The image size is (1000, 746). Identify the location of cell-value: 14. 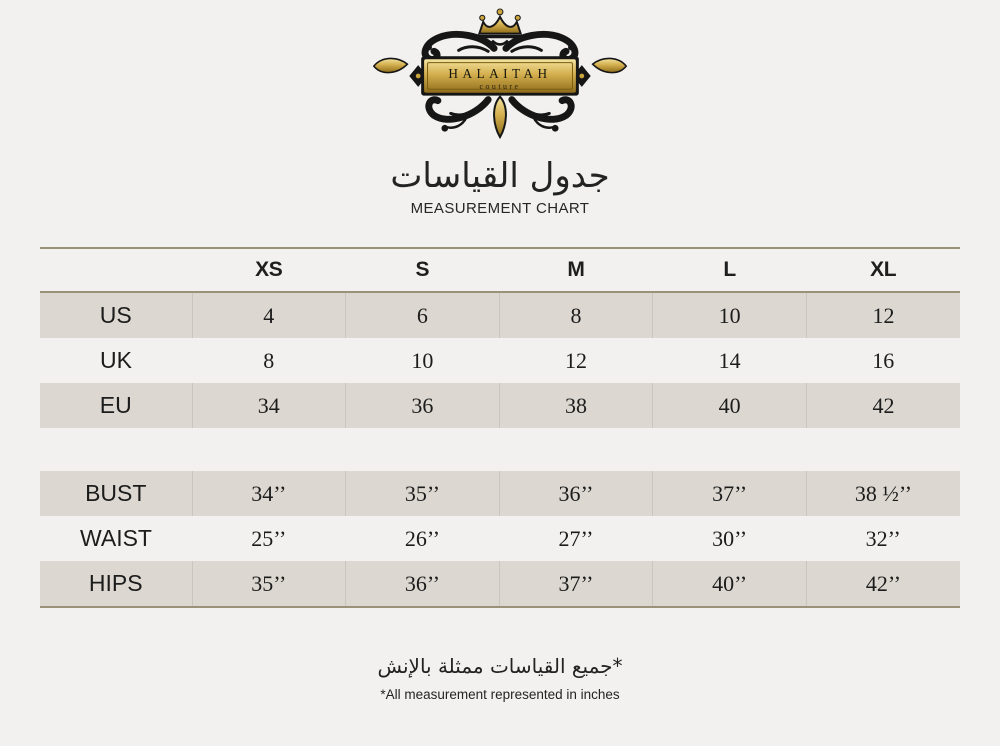
(729, 360).